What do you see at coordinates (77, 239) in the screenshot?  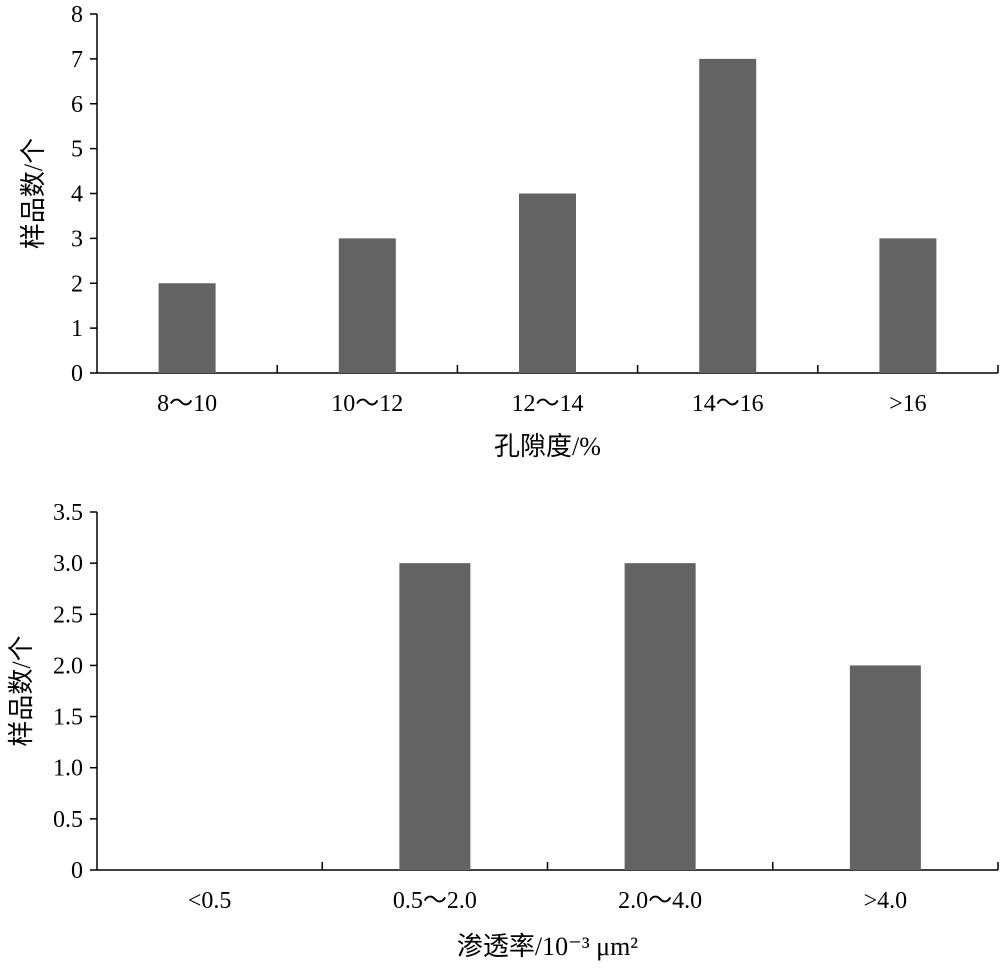 I see `porosity-y-tick-label: 3` at bounding box center [77, 239].